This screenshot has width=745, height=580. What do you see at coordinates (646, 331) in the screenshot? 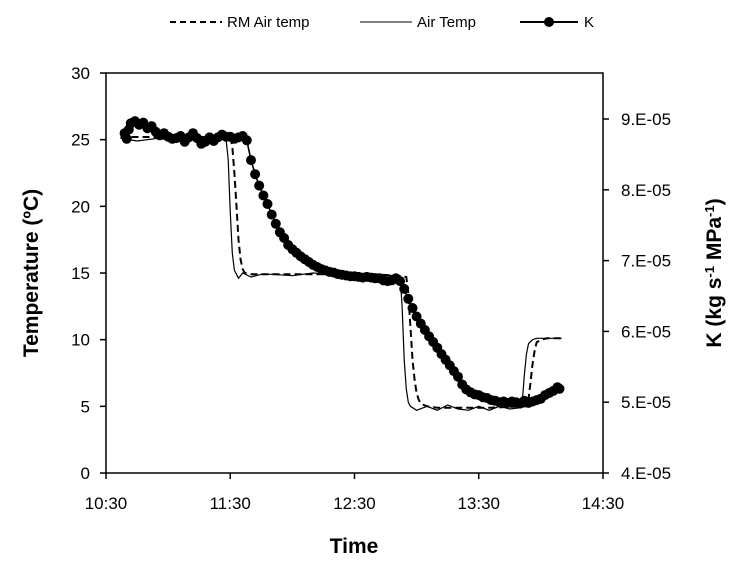
I see `y-right-tick-label: 6.E-05` at bounding box center [646, 331].